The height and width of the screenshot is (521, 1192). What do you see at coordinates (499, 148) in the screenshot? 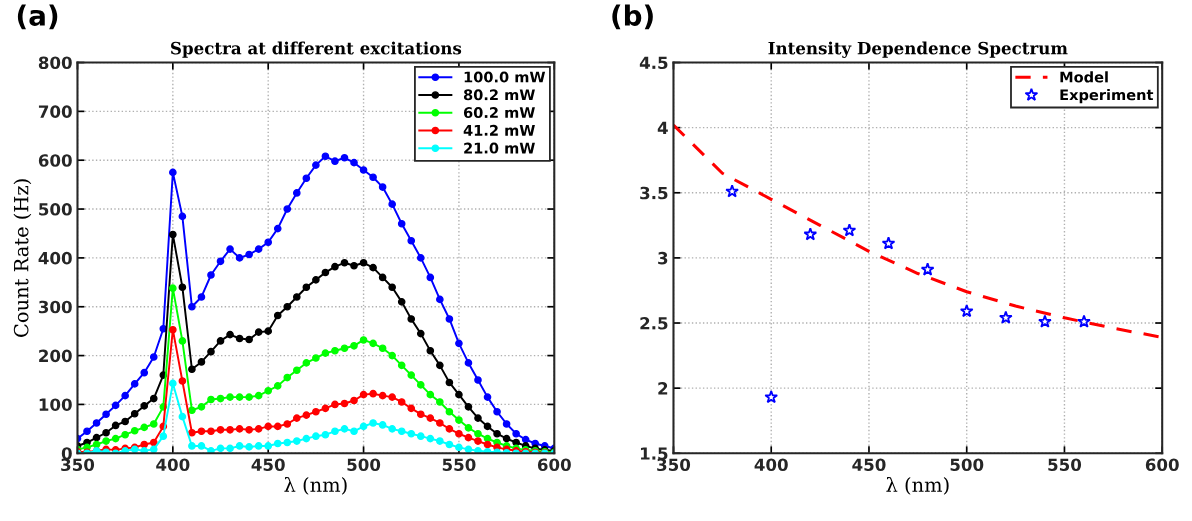
I see `legend-label: 21.0 mW` at bounding box center [499, 148].